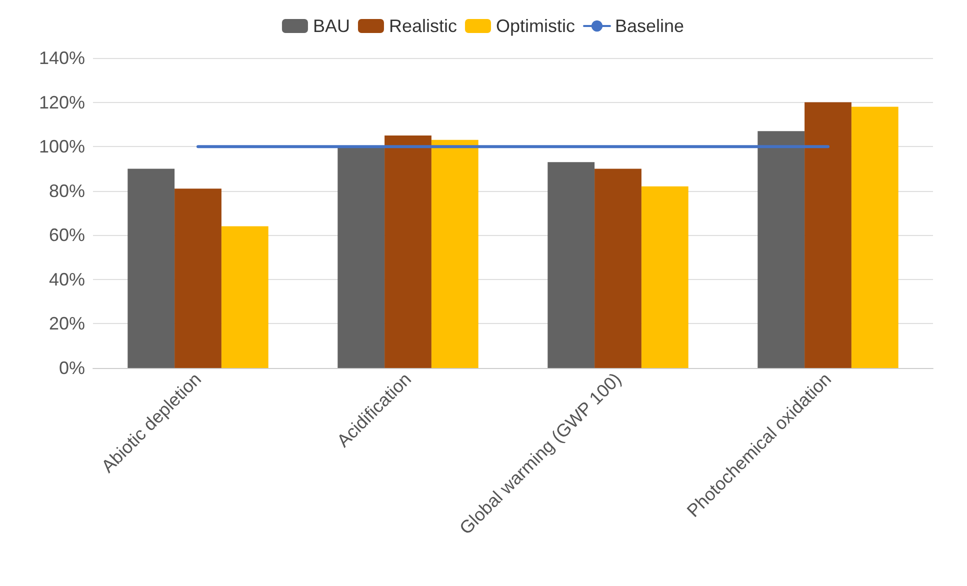 The height and width of the screenshot is (586, 967). Describe the element at coordinates (61, 146) in the screenshot. I see `y-tick-label: 100%` at that location.